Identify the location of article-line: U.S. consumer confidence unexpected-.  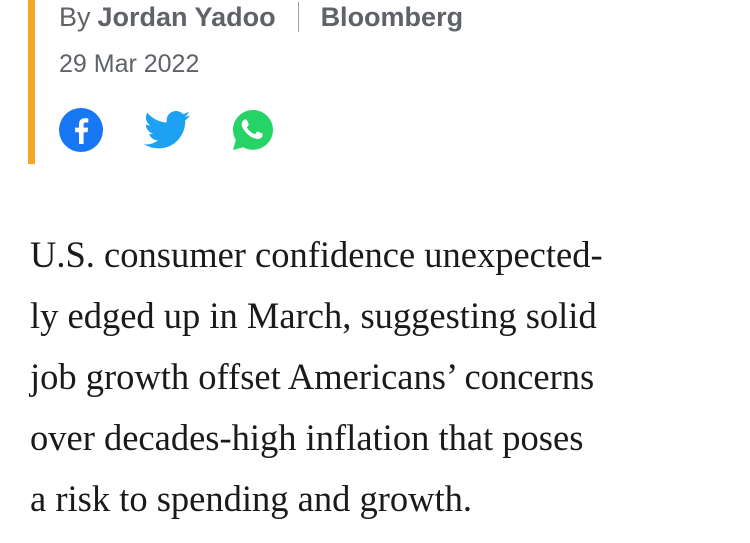
(316, 254).